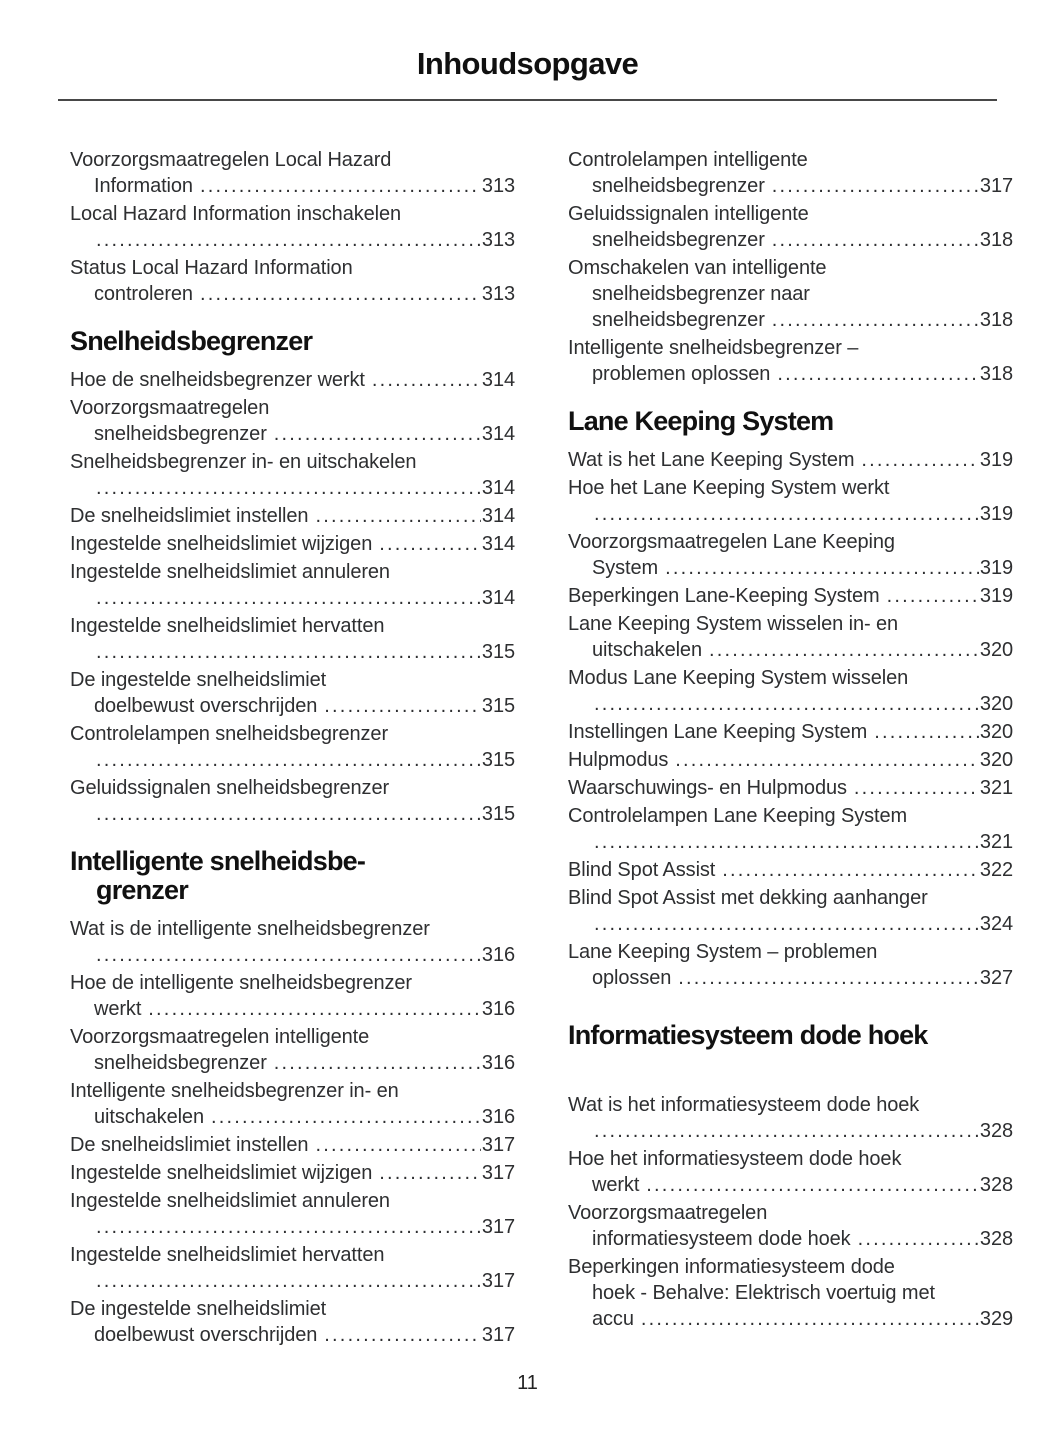 Image resolution: width=1055 pixels, height=1448 pixels. What do you see at coordinates (790, 760) in the screenshot?
I see `toc-entry-line: Hulpmodus 320` at bounding box center [790, 760].